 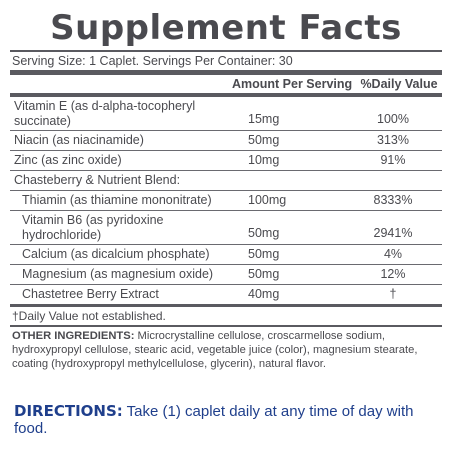 What do you see at coordinates (393, 140) in the screenshot?
I see `nutrient-dv: 313%` at bounding box center [393, 140].